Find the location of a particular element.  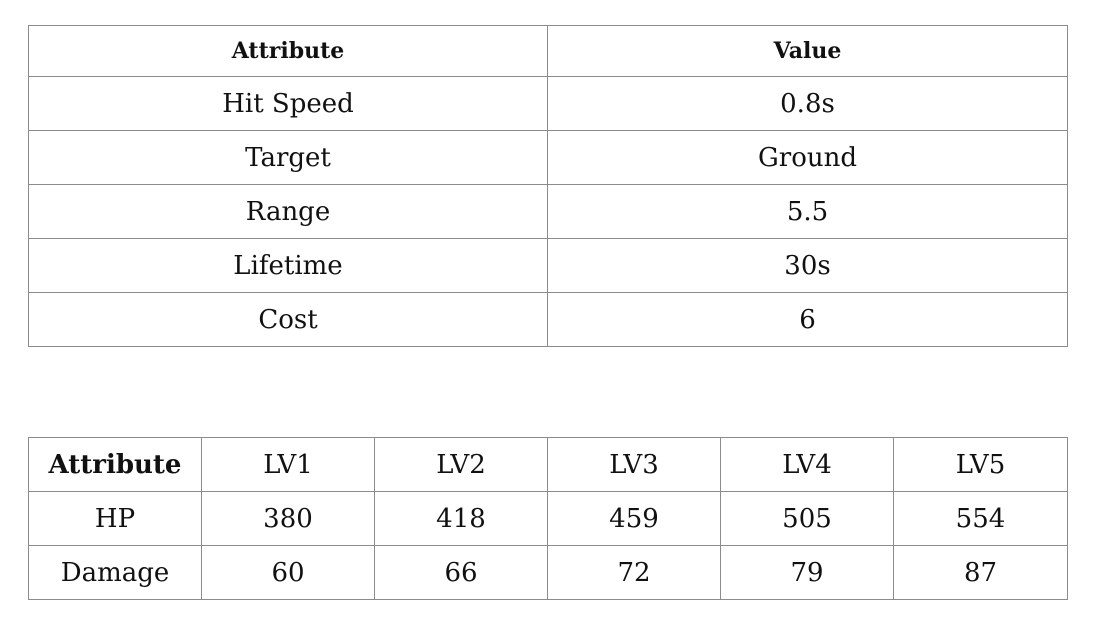

stats-attribute-cell: Target is located at coordinates (288, 157).